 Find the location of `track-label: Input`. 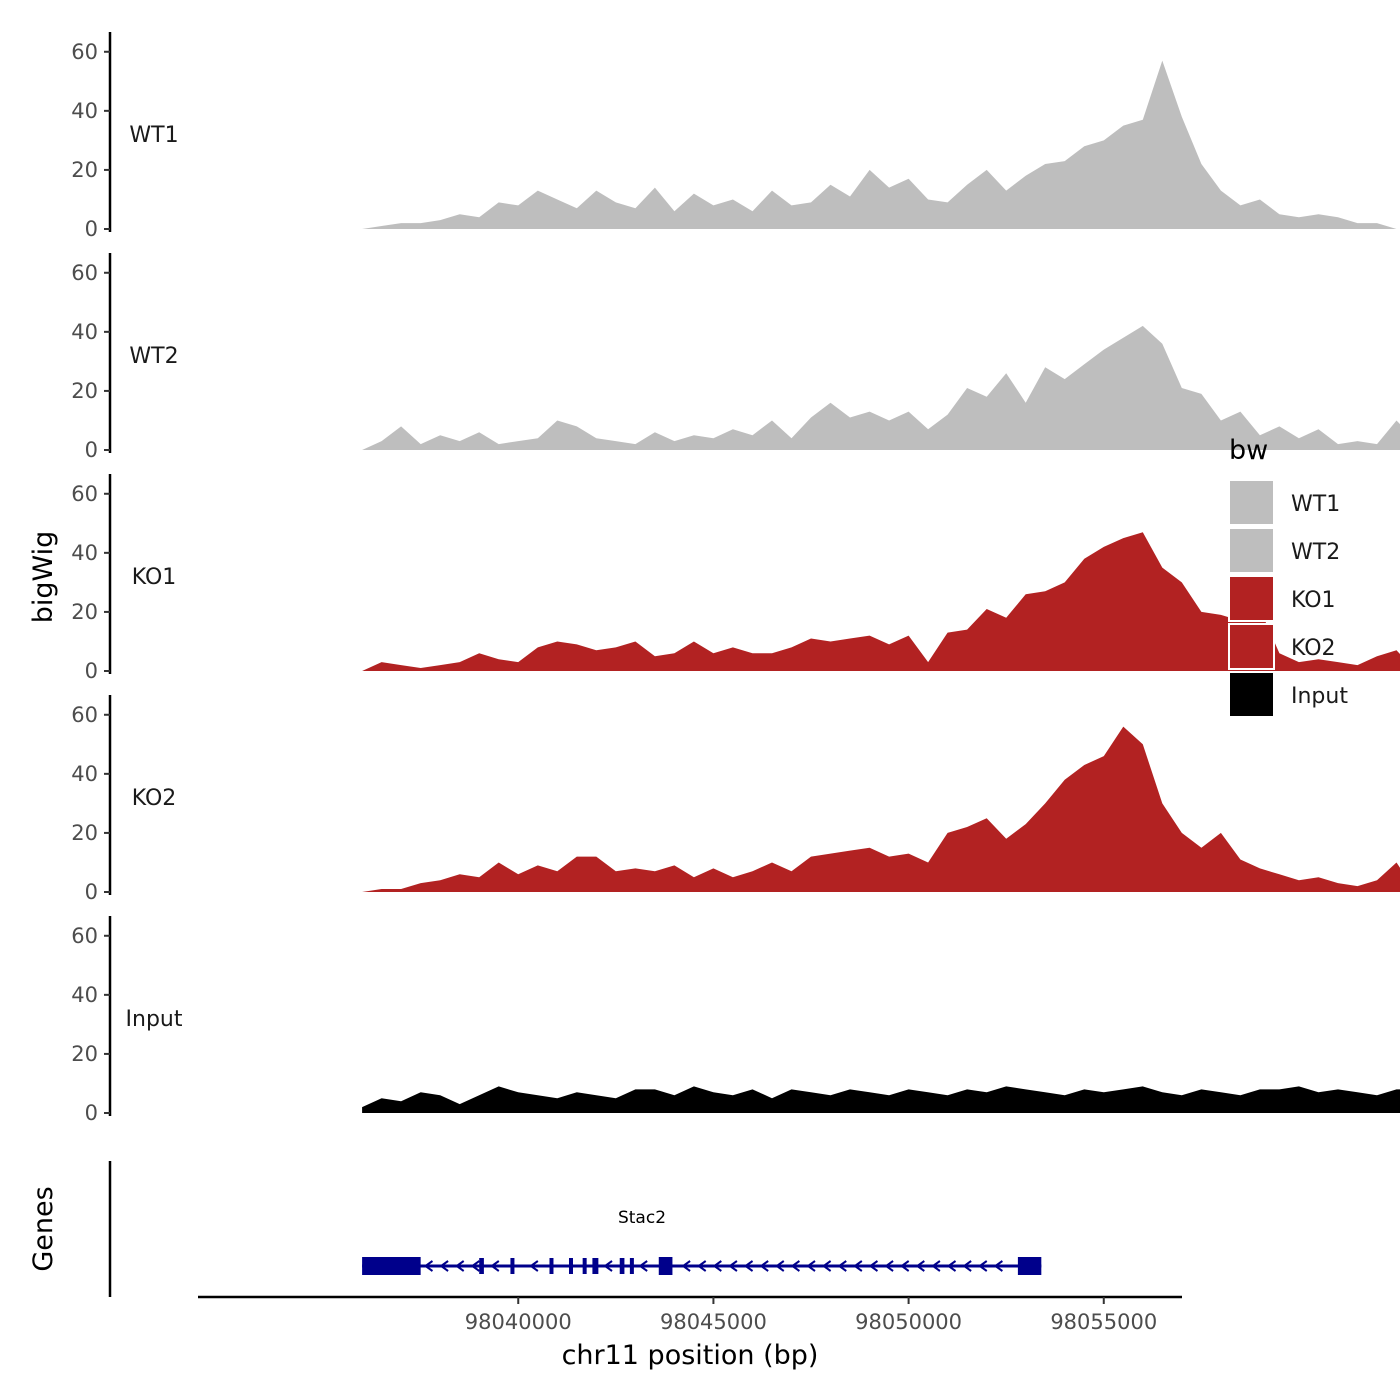

track-label: Input is located at coordinates (154, 1019).